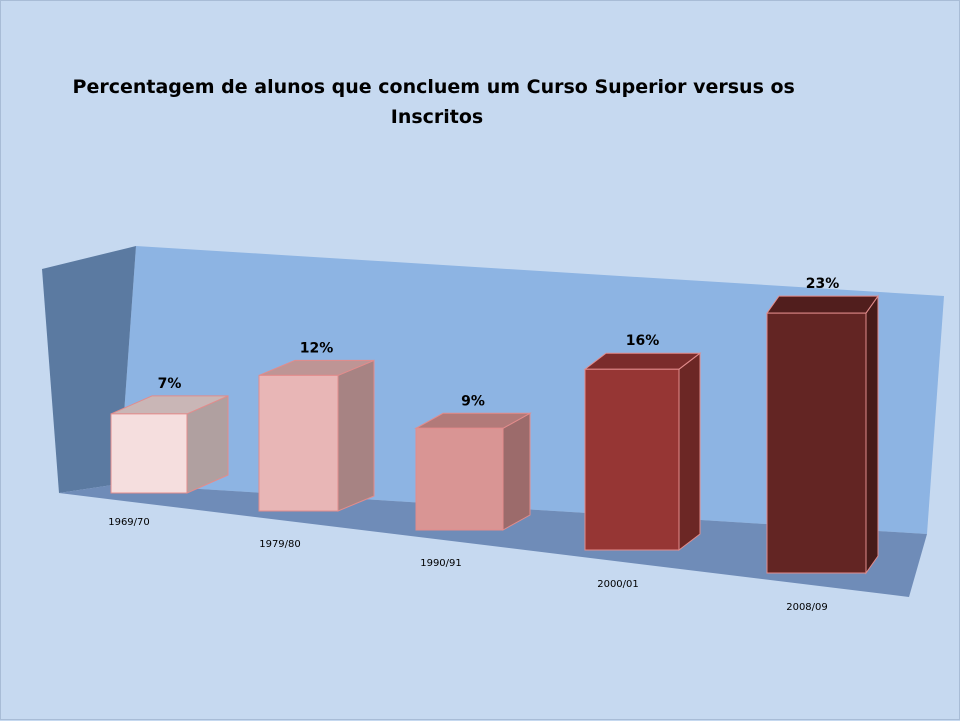  Describe the element at coordinates (807, 607) in the screenshot. I see `x-tick-label: 2008/09` at that location.